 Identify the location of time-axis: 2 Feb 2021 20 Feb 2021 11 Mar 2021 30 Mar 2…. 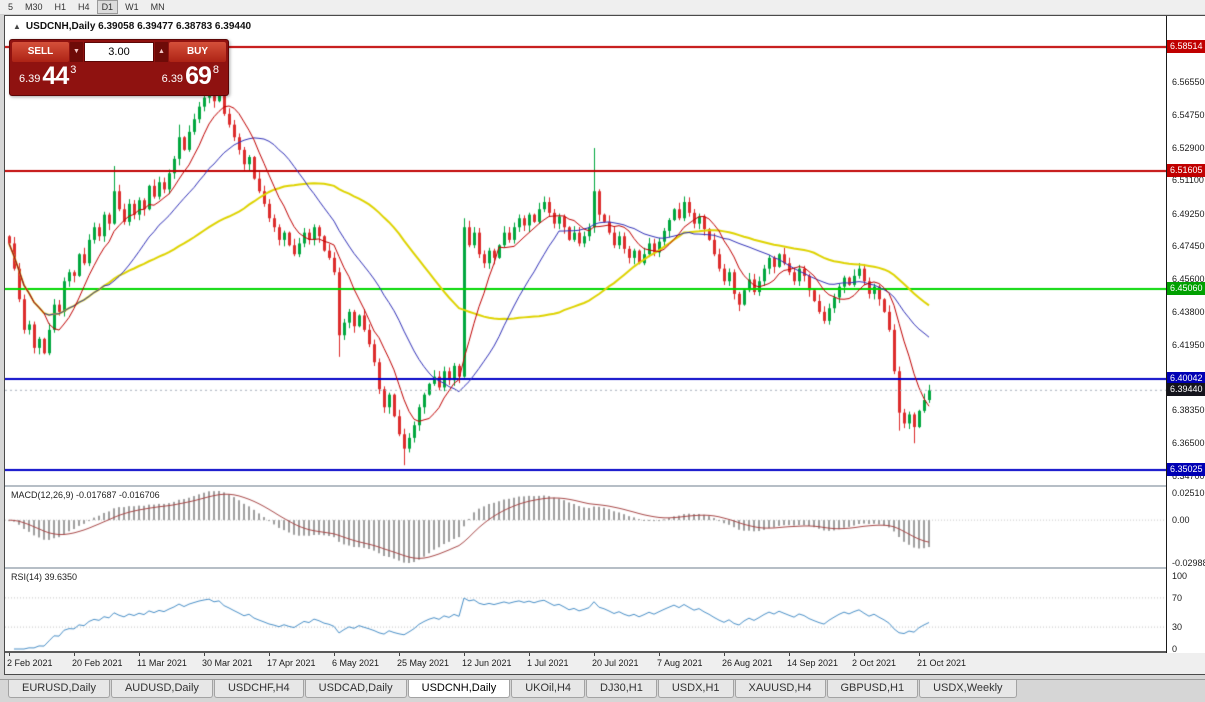
(605, 663).